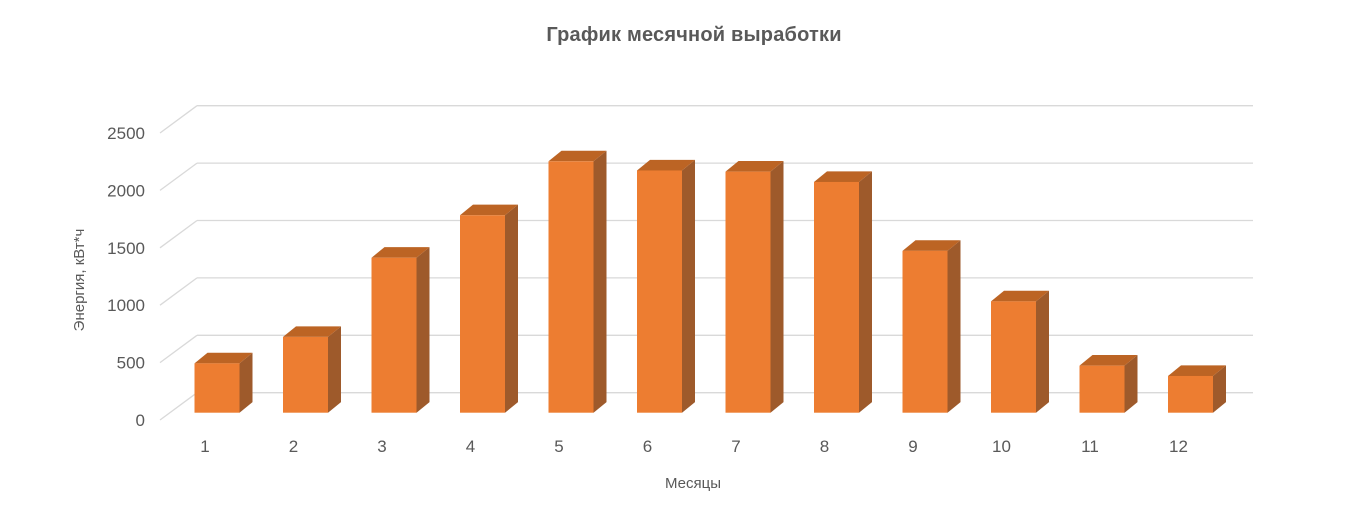 This screenshot has width=1358, height=507. What do you see at coordinates (693, 483) in the screenshot?
I see `x-axis-title: Месяцы` at bounding box center [693, 483].